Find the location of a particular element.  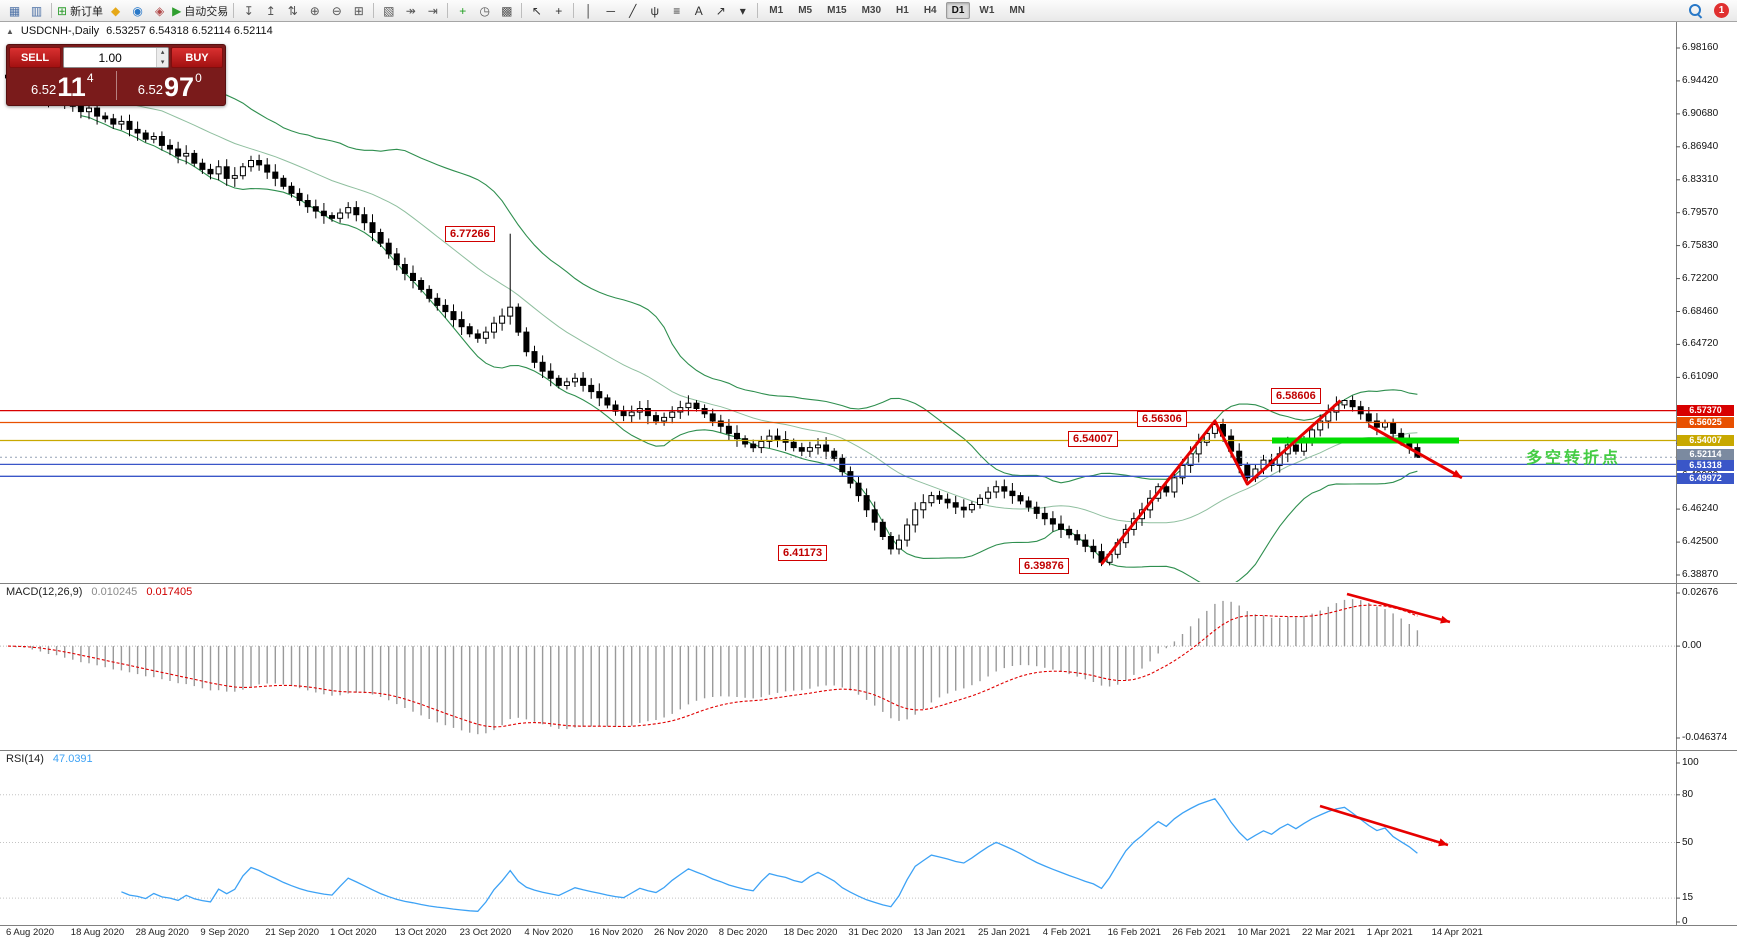

profiles-icon: ▥ is located at coordinates (36, 10).